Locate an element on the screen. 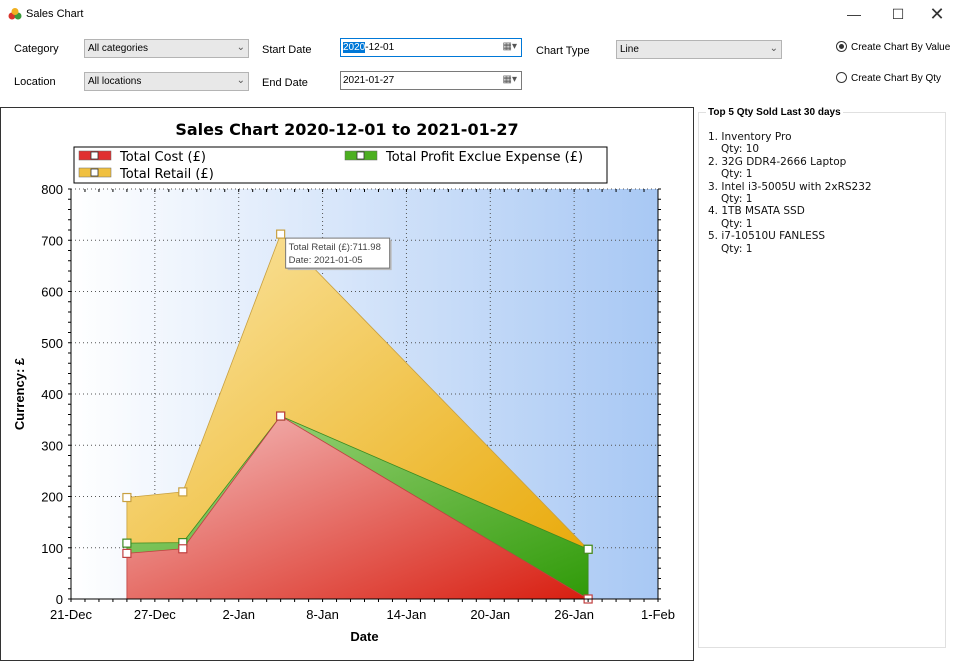  product-qty: Qty: 10 is located at coordinates (740, 149).